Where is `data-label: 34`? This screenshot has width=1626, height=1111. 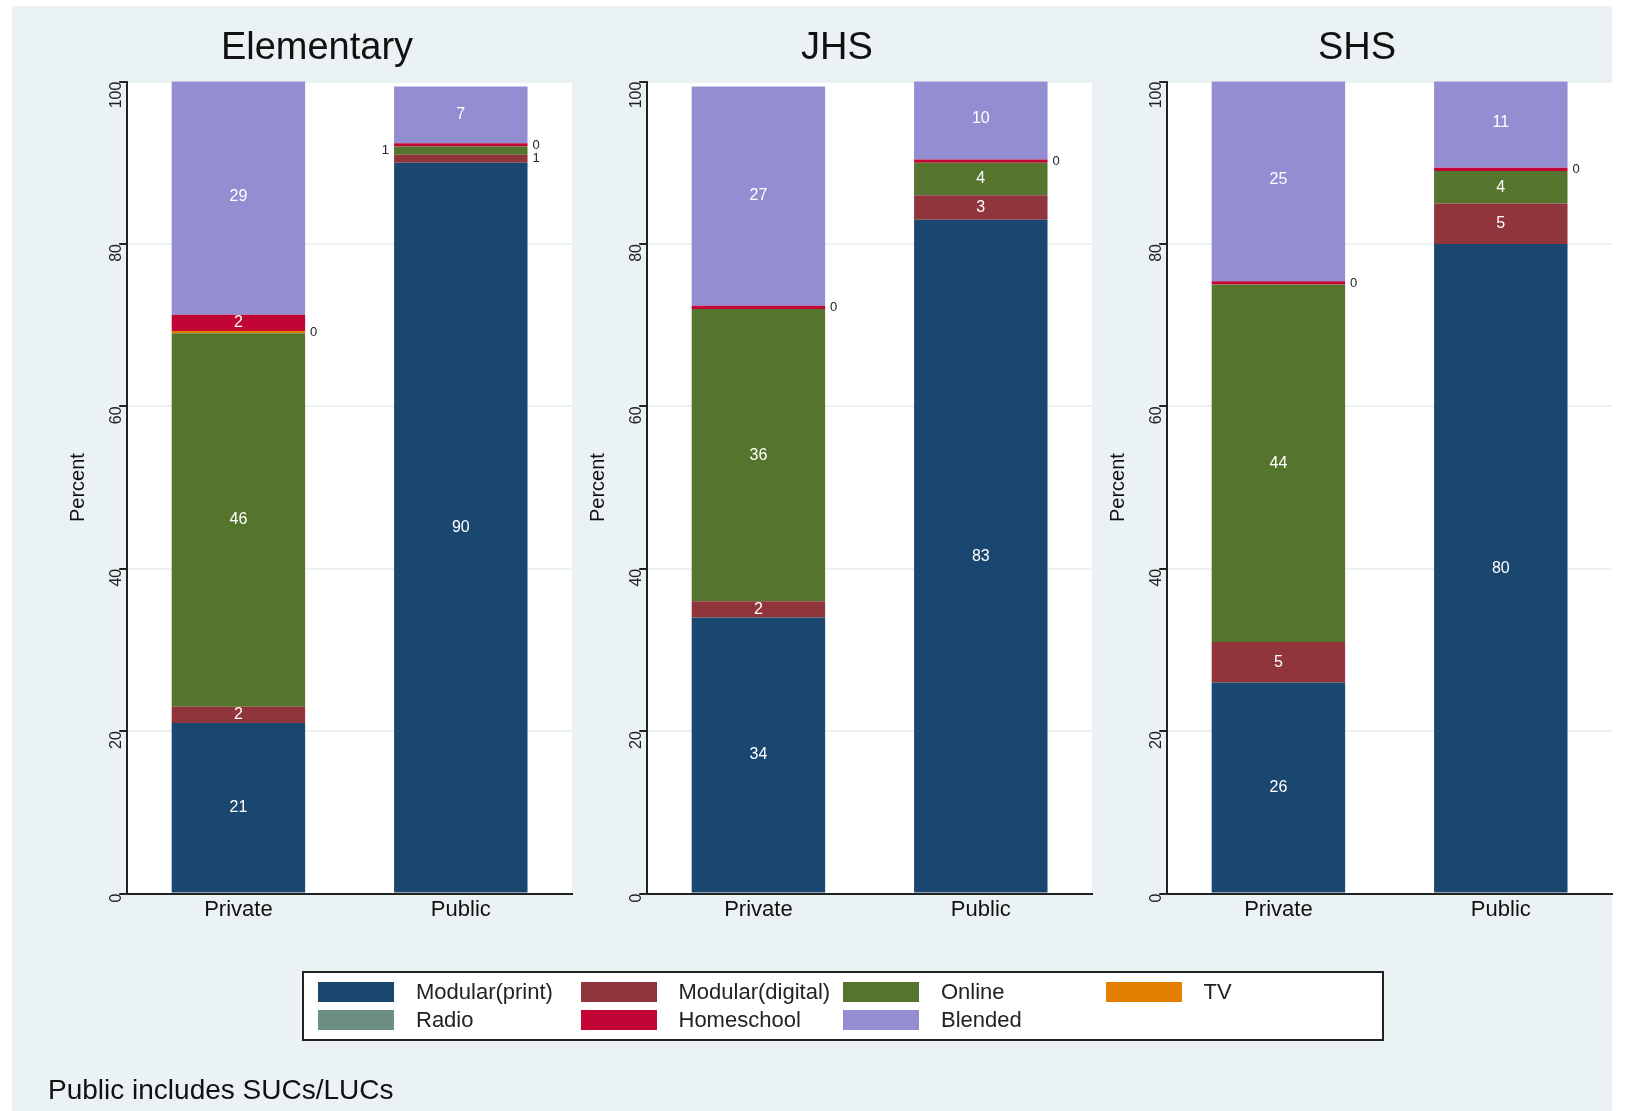
data-label: 34 is located at coordinates (758, 754).